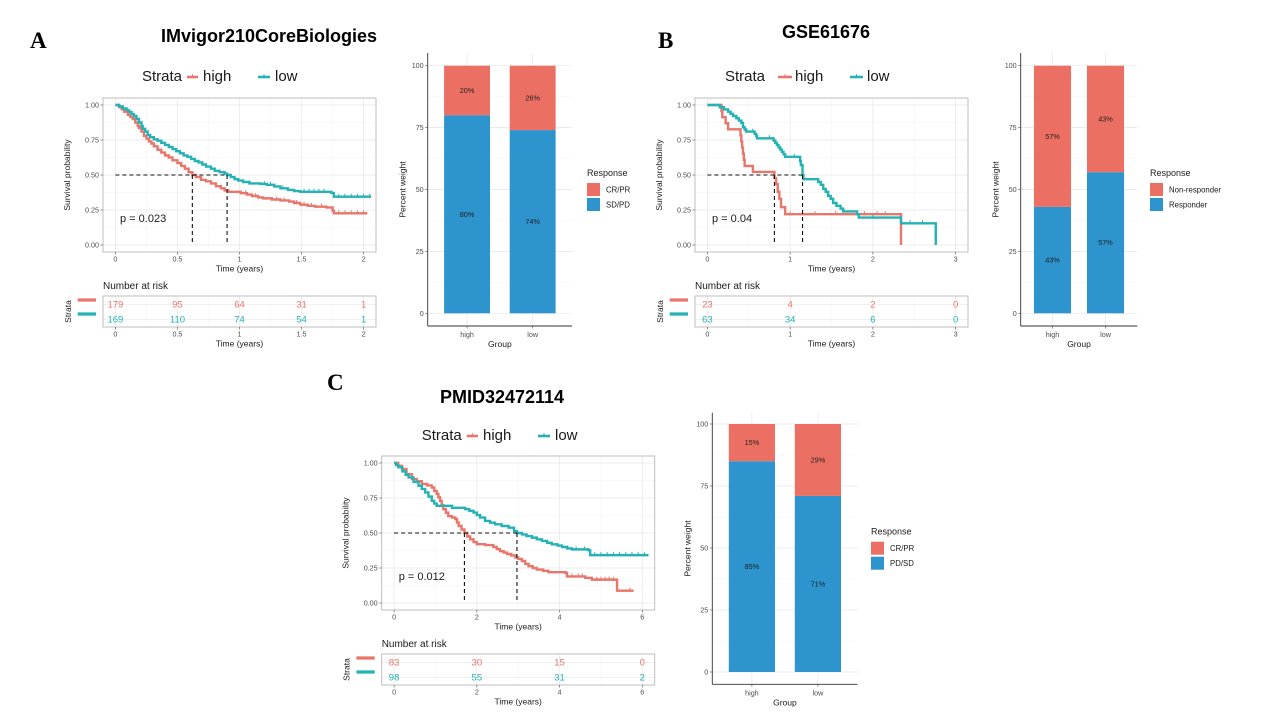 The width and height of the screenshot is (1271, 723). I want to click on bar-x-axis-title: Group, so click(785, 702).